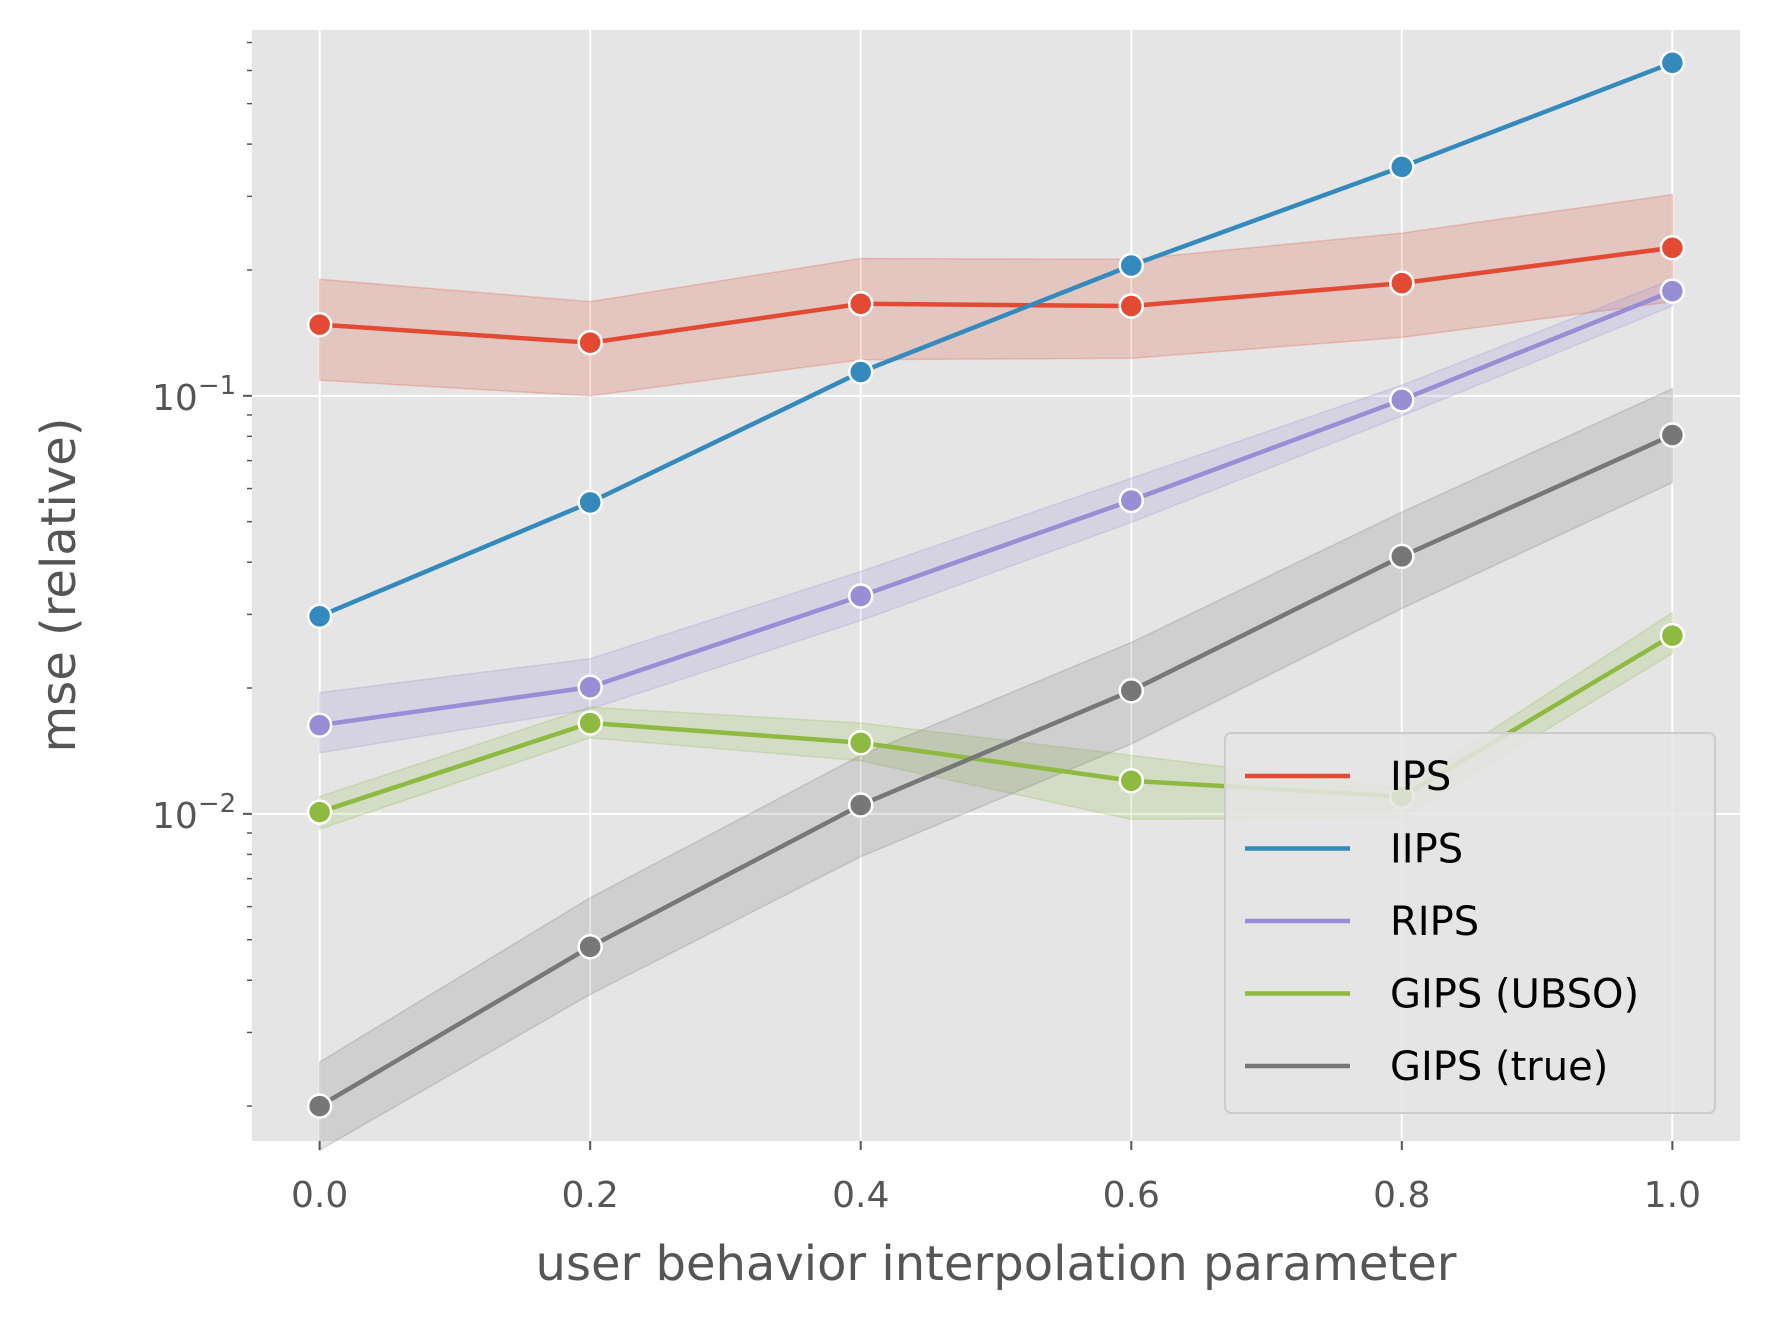 This screenshot has height=1321, width=1767. Describe the element at coordinates (1514, 995) in the screenshot. I see `legend-label: GIPS (UBSO)` at that location.